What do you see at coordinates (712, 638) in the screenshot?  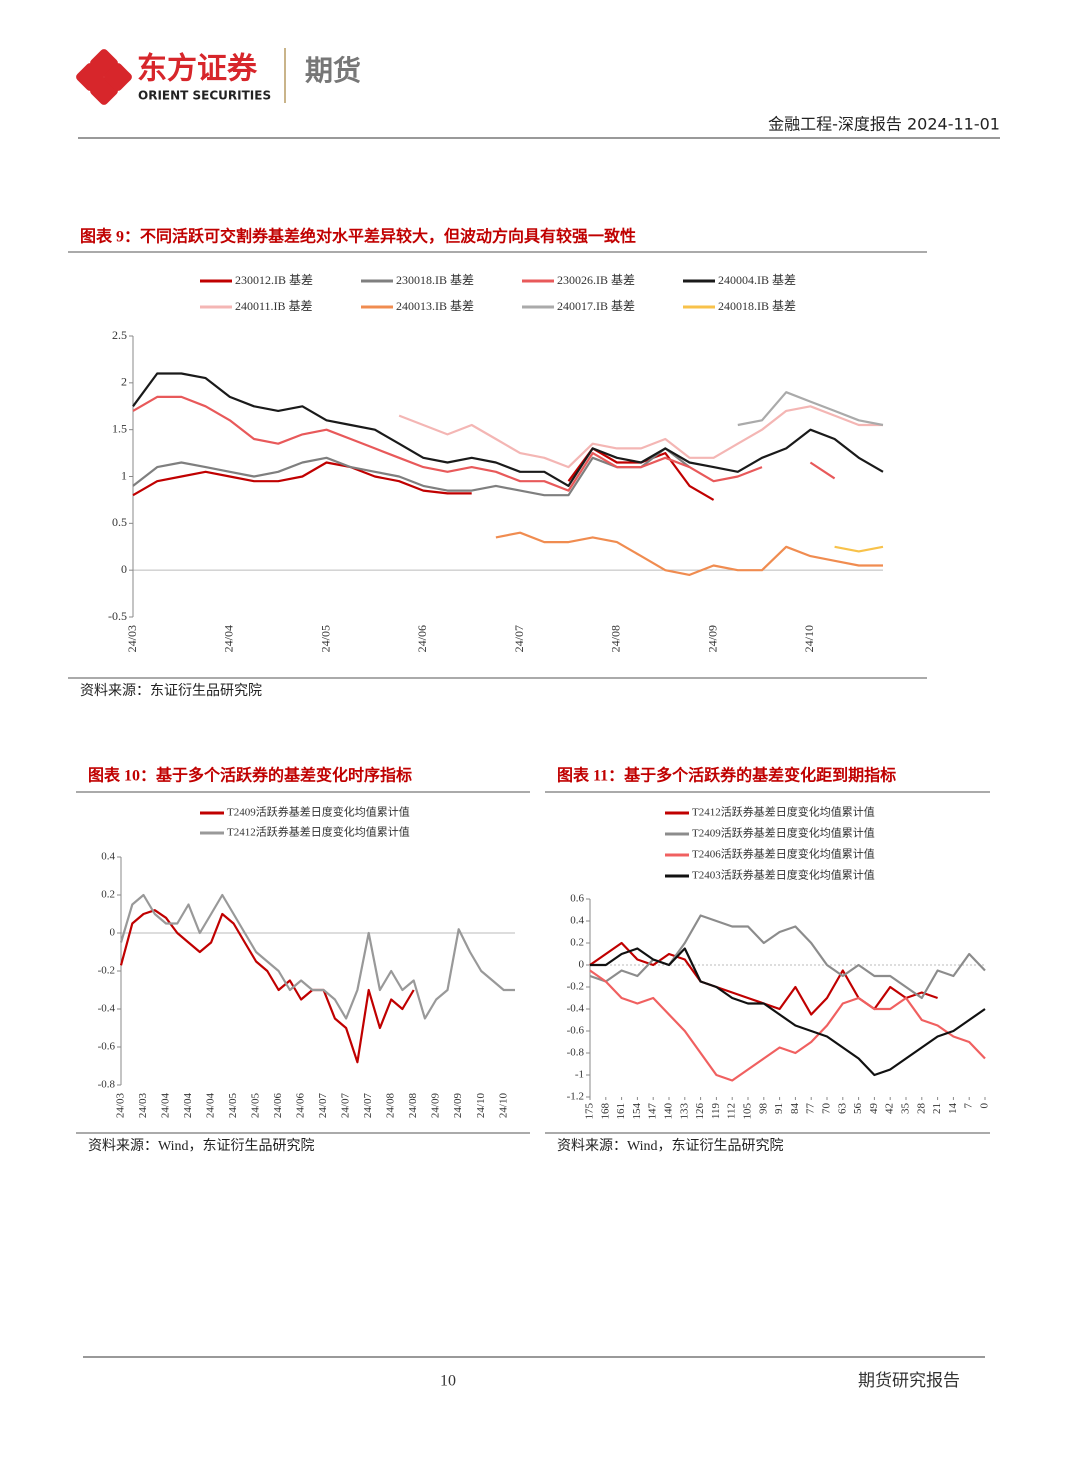 I see `x-tick-label: 24/09` at bounding box center [712, 638].